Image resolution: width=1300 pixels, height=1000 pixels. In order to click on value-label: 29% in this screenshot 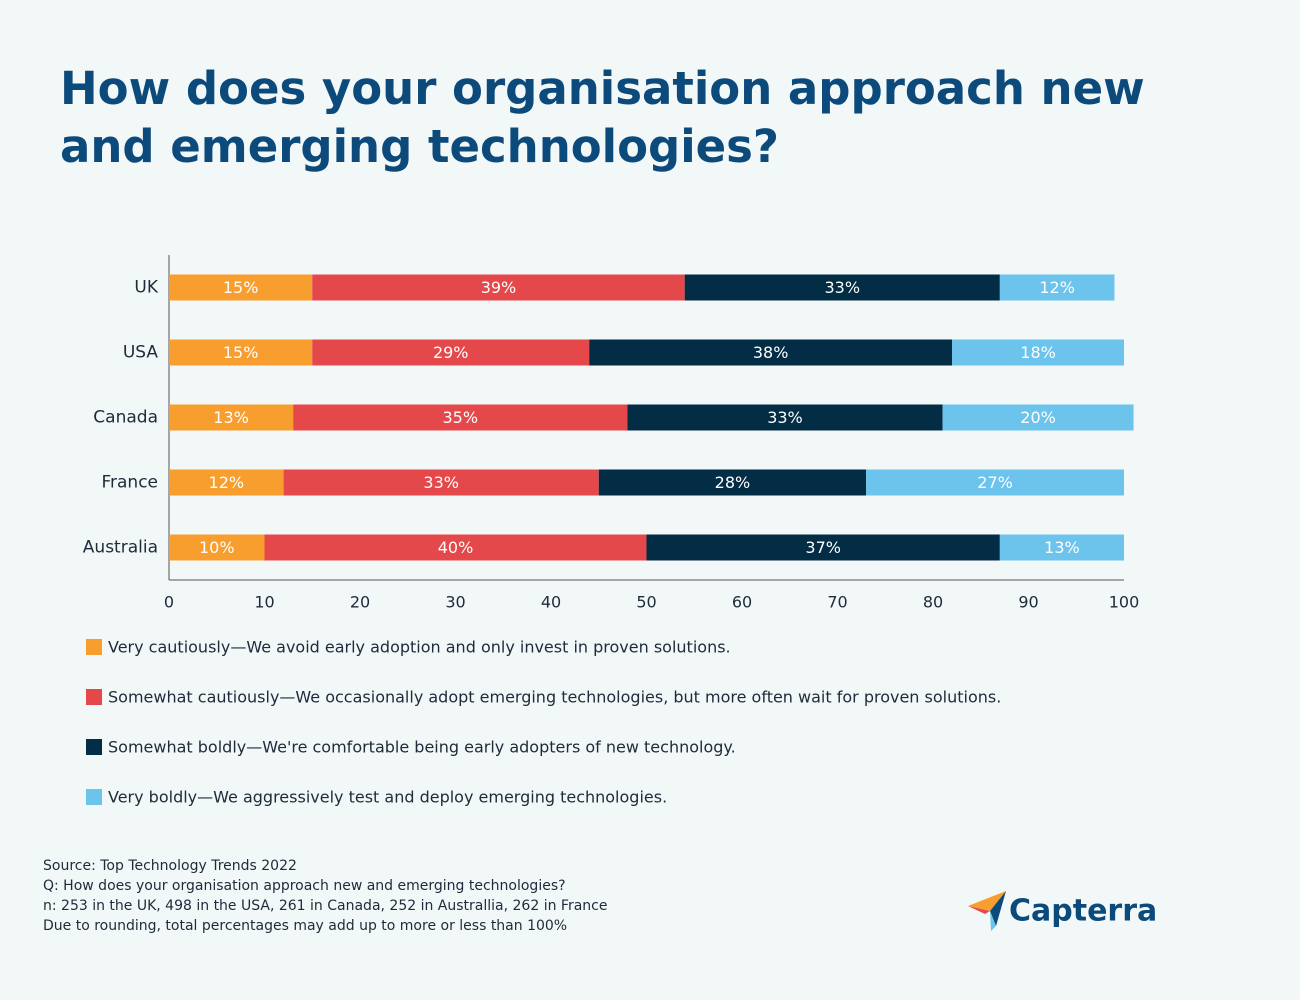, I will do `click(451, 352)`.